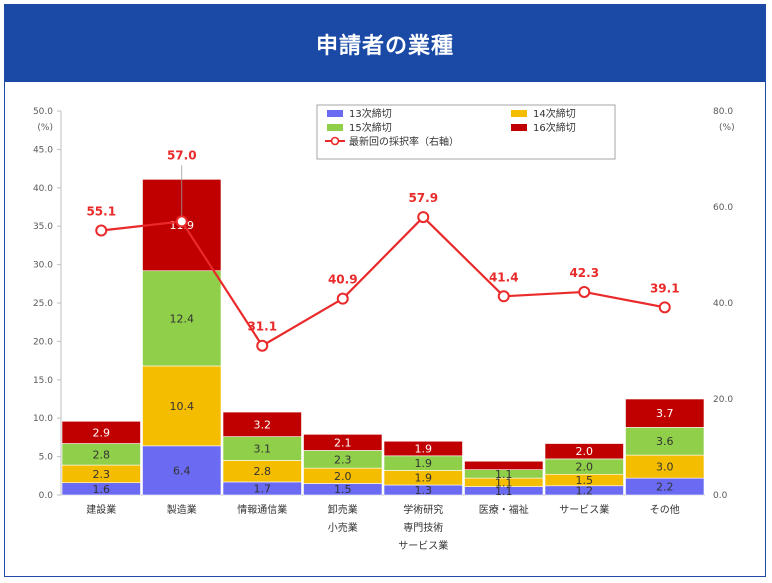 The width and height of the screenshot is (772, 583). I want to click on x-tick-label: 学術研究, so click(423, 509).